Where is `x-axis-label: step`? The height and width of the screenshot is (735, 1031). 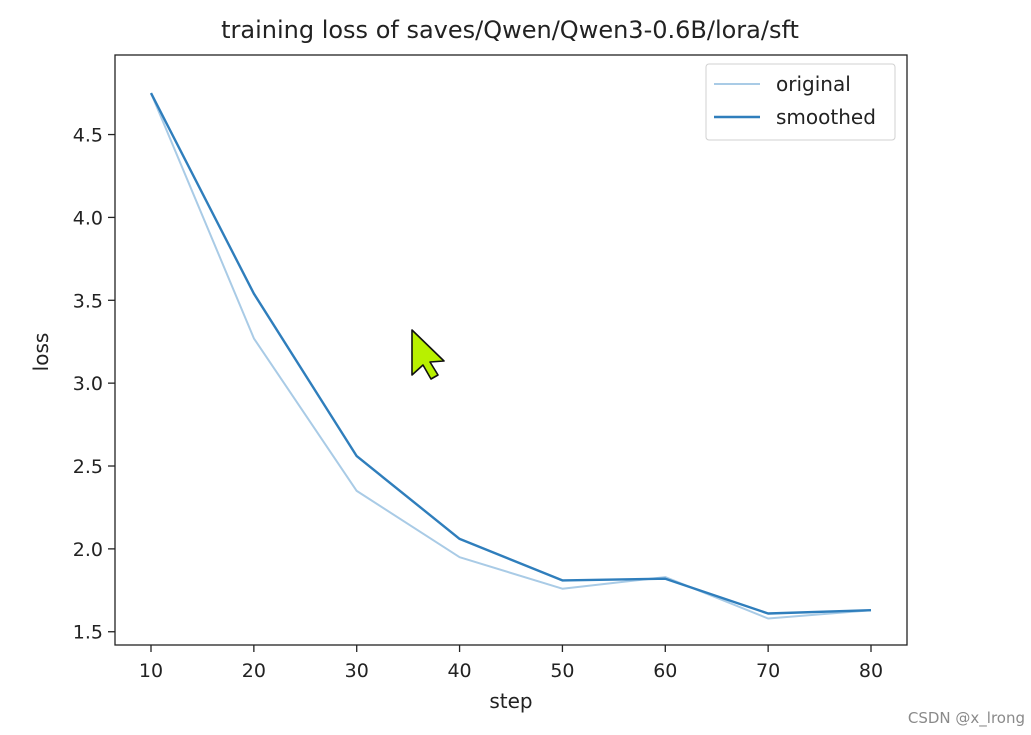
x-axis-label: step is located at coordinates (510, 701).